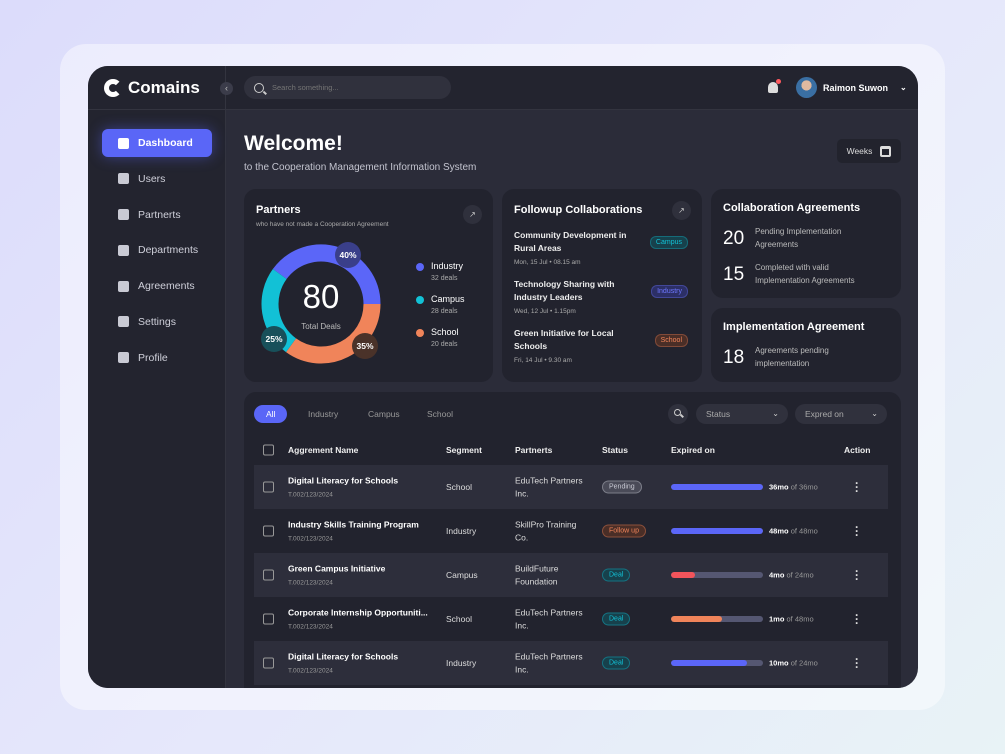 The height and width of the screenshot is (754, 1005). What do you see at coordinates (545, 311) in the screenshot?
I see `followup-meta: Wed, 12 Jul • 1.15pm` at bounding box center [545, 311].